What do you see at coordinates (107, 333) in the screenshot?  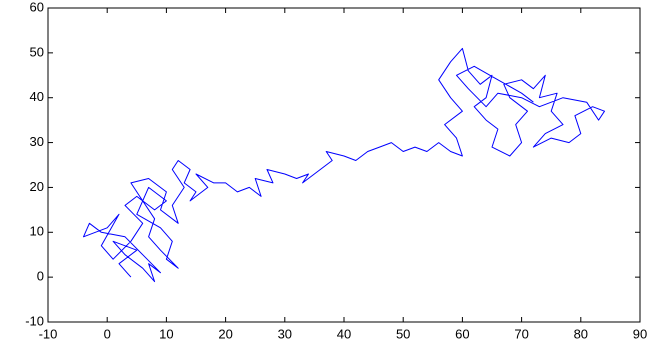 I see `x-tick-label: 0` at bounding box center [107, 333].